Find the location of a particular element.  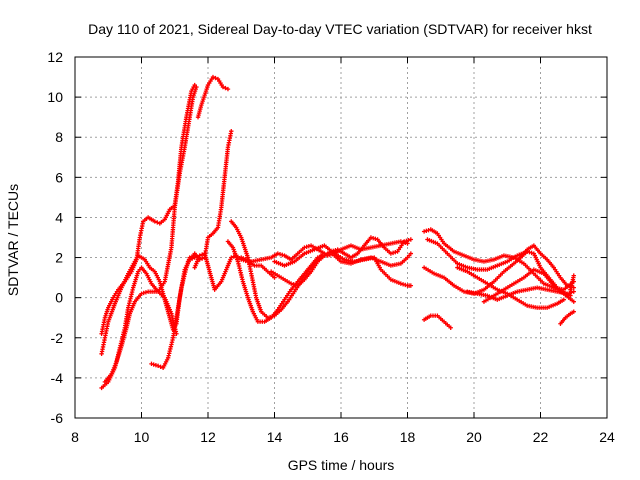

y-tick-label: -2 is located at coordinates (57, 338).